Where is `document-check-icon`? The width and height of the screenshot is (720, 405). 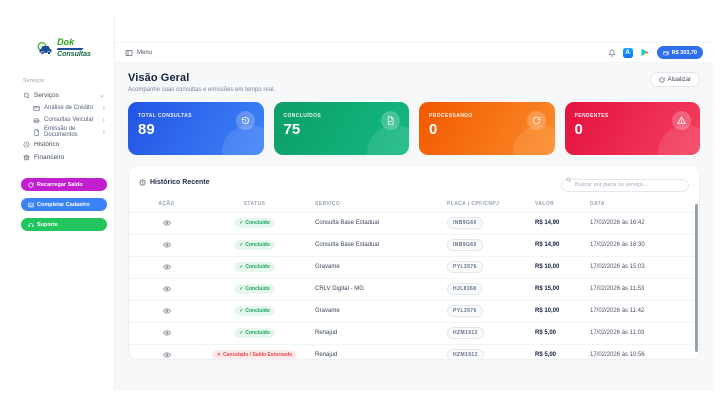
document-check-icon is located at coordinates (390, 120).